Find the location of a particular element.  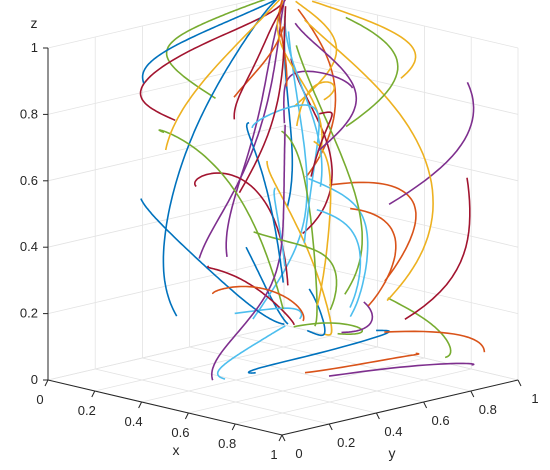

x-tick-label: 0.6 is located at coordinates (180, 432).